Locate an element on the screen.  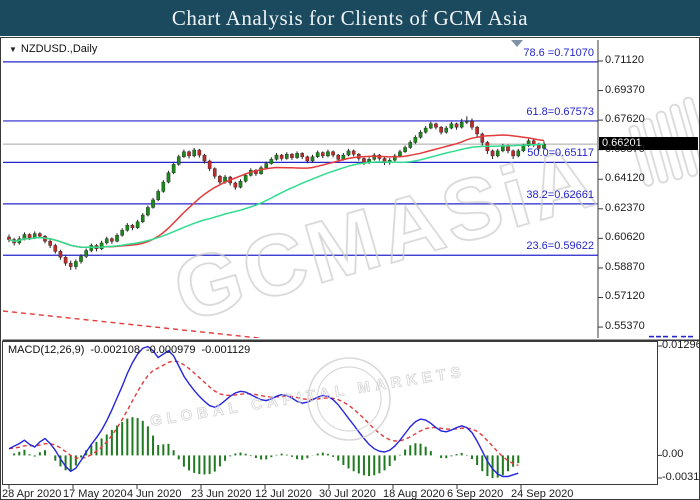
date-label: 28 Apr 2020 is located at coordinates (32, 494).